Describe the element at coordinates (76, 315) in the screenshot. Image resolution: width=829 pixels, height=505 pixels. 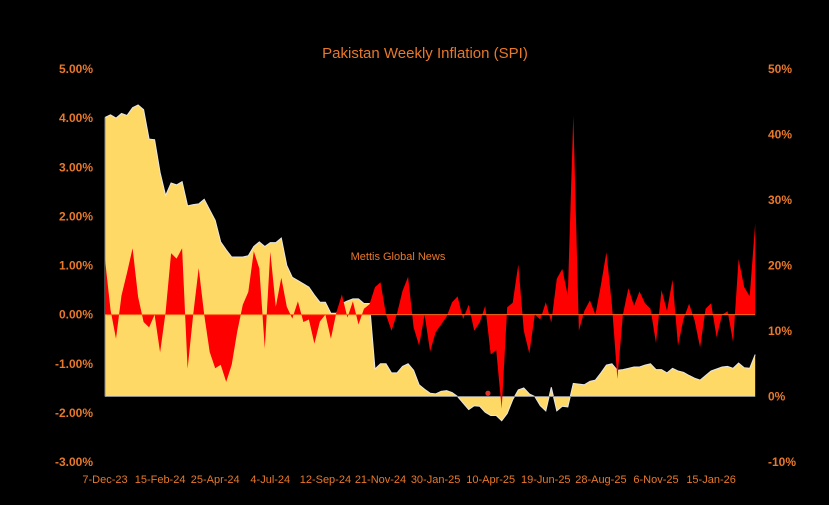
I see `left-y-tick-label: 0.00%` at that location.